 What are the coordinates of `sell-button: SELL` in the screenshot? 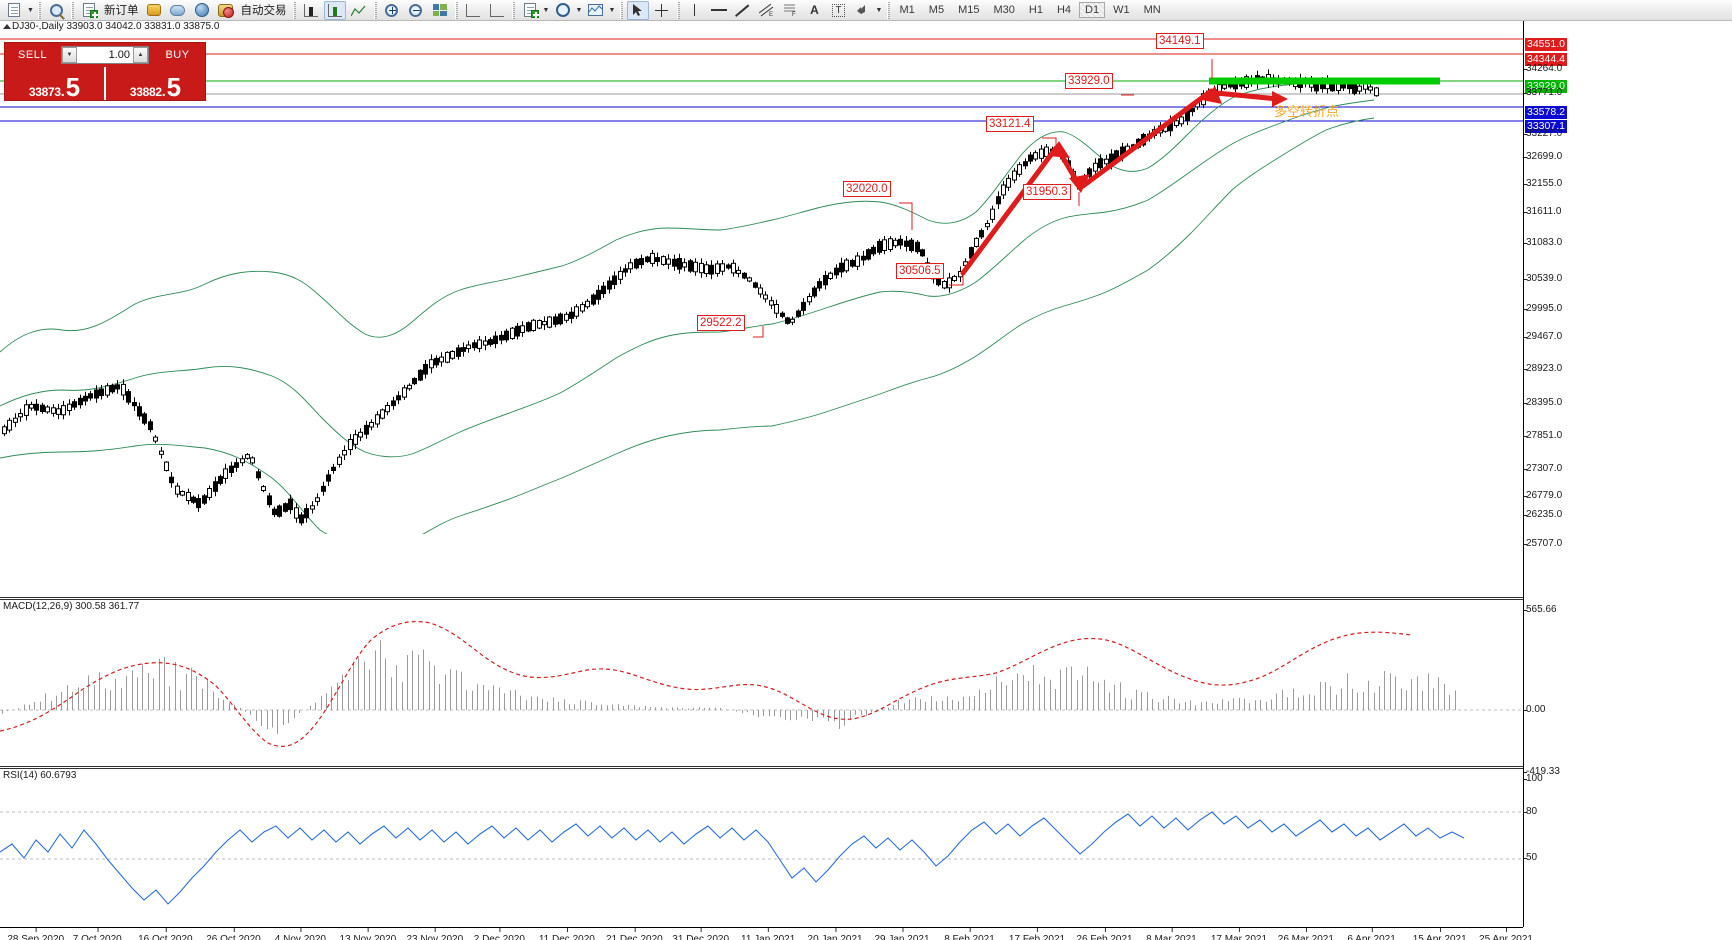 It's located at (32, 55).